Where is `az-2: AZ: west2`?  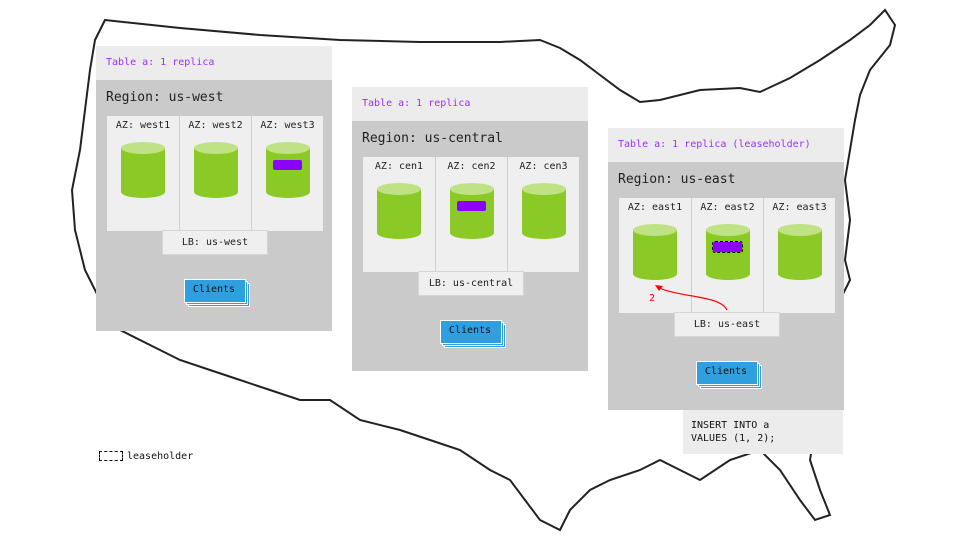 az-2: AZ: west2 is located at coordinates (215, 173).